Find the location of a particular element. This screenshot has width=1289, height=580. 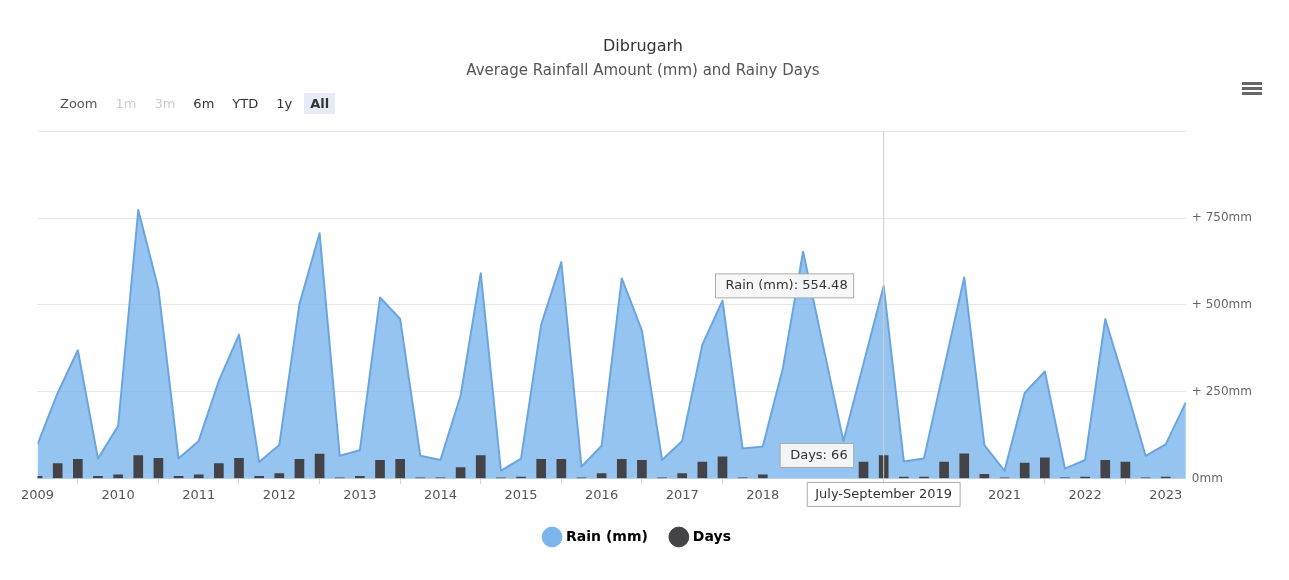

x-tick-label: 2015 is located at coordinates (521, 494).